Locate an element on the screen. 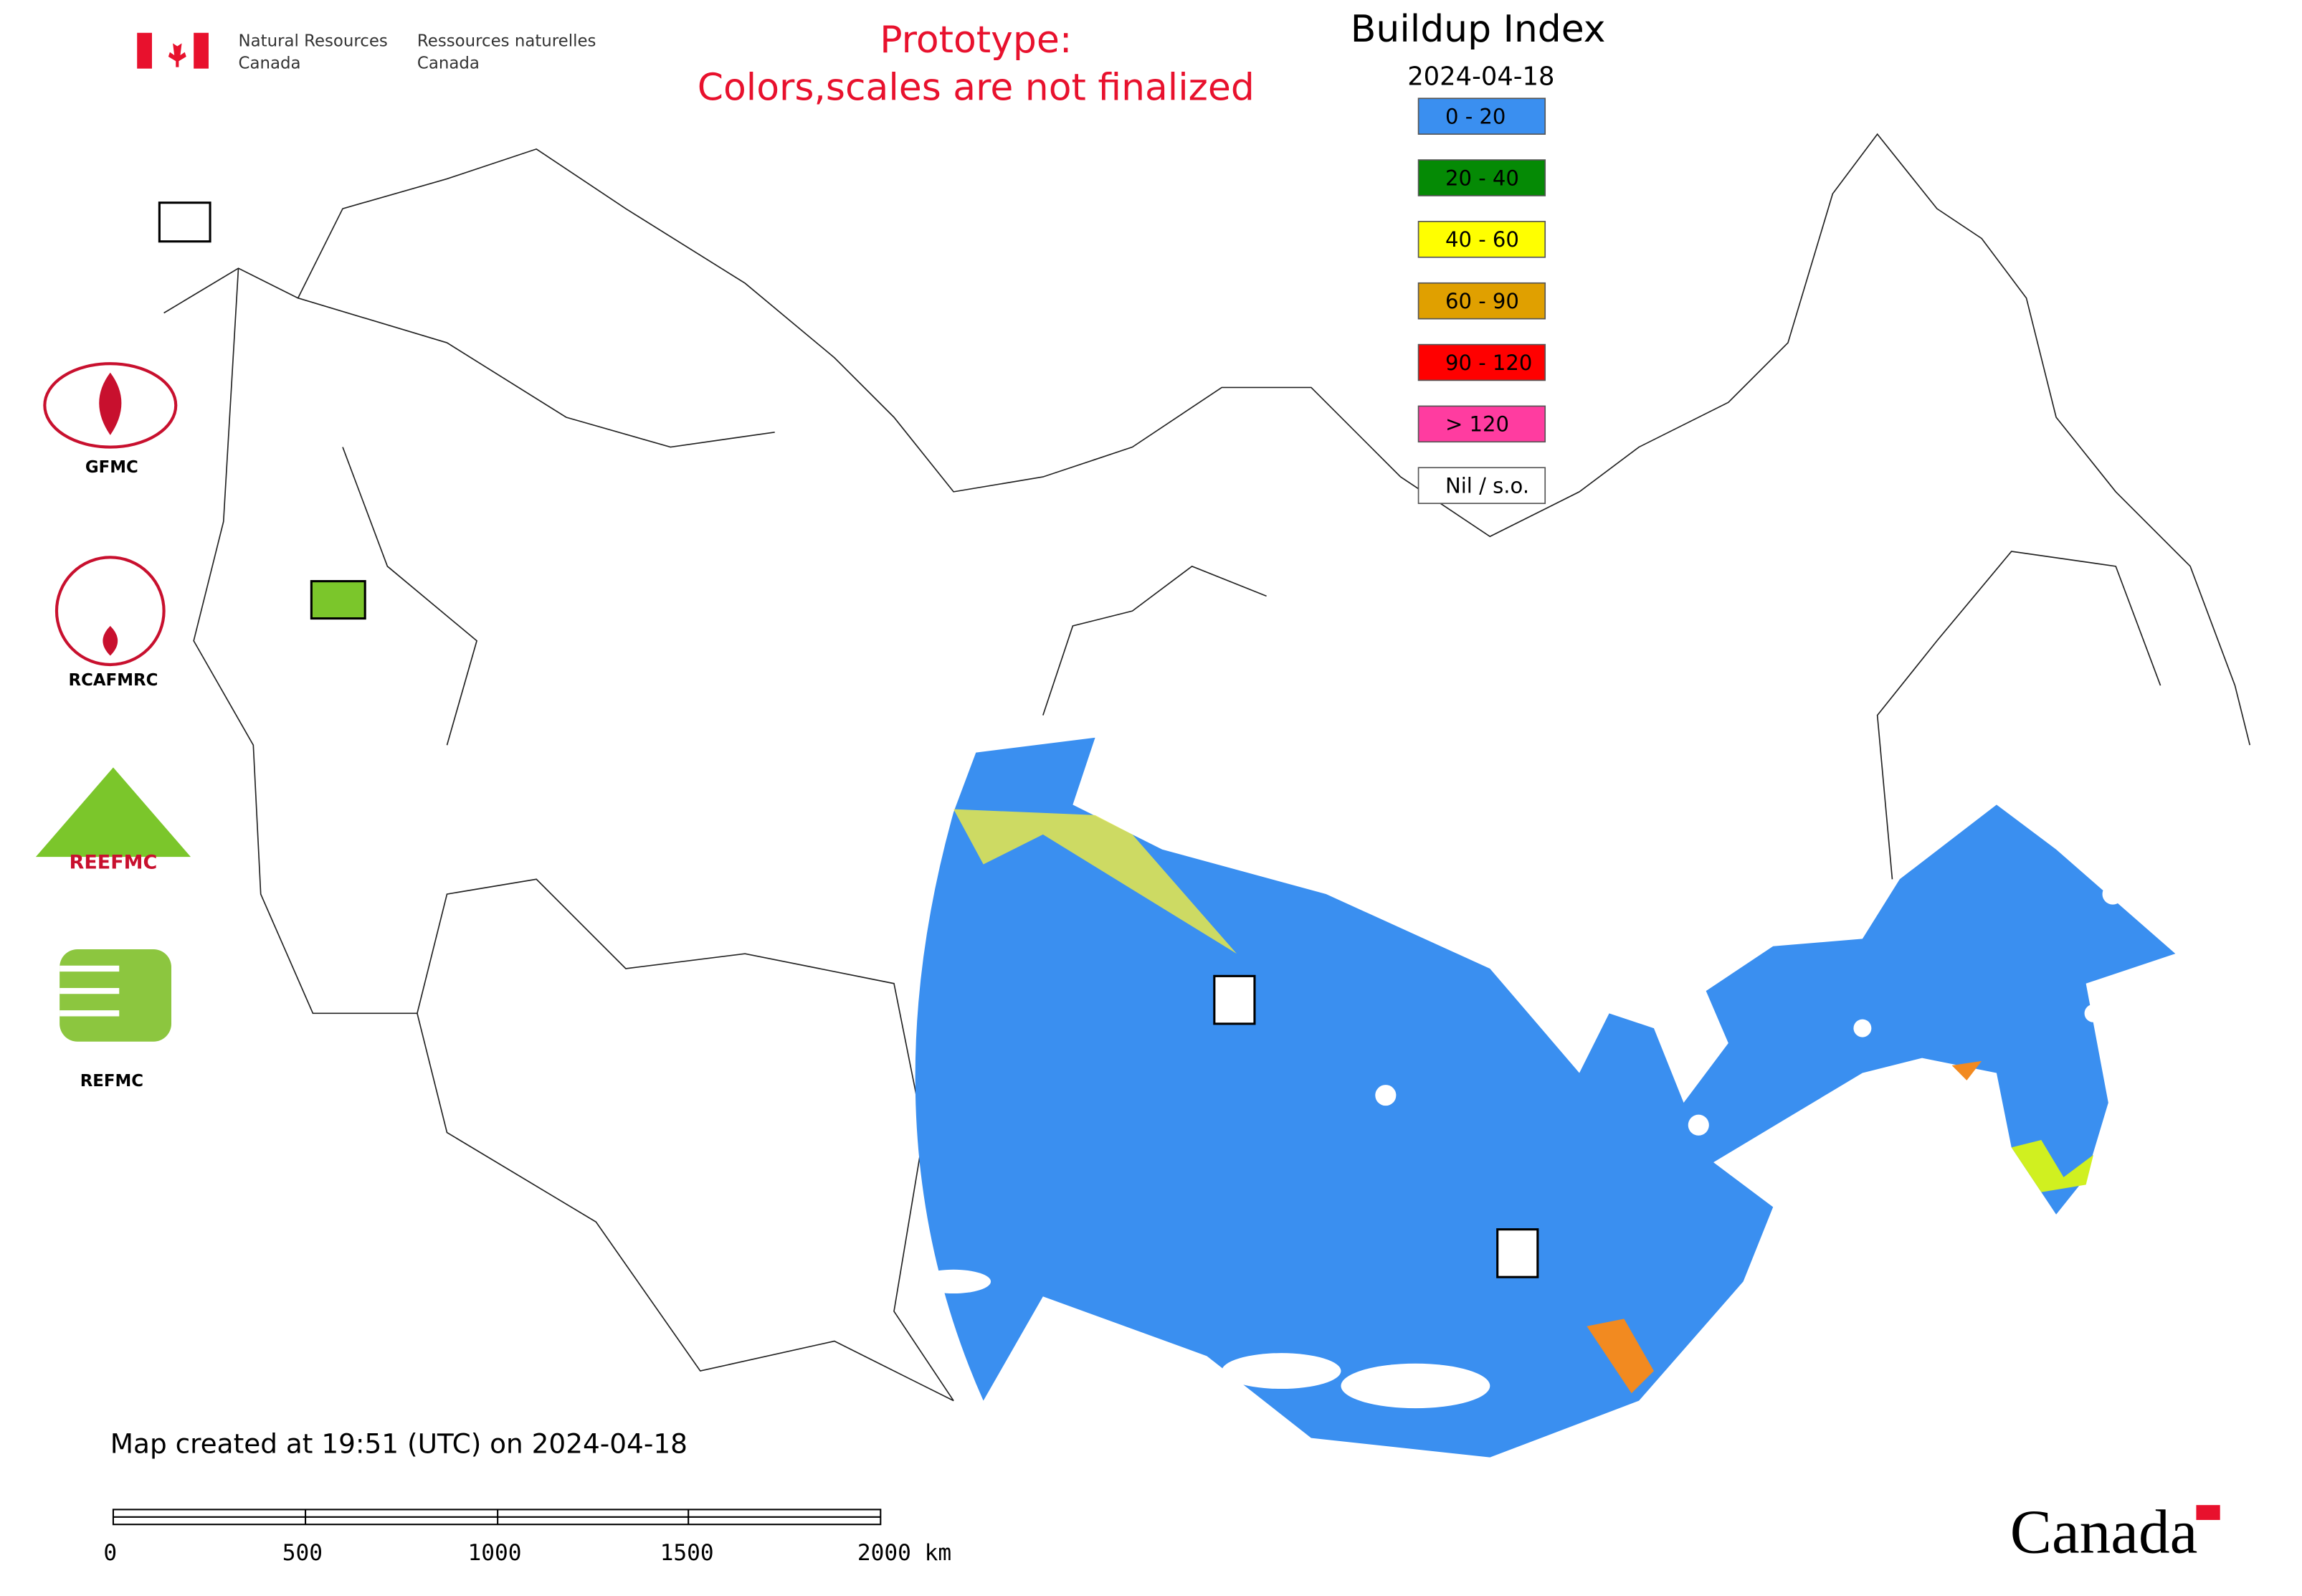  agency-fr: Ressources naturelles is located at coordinates (507, 41).